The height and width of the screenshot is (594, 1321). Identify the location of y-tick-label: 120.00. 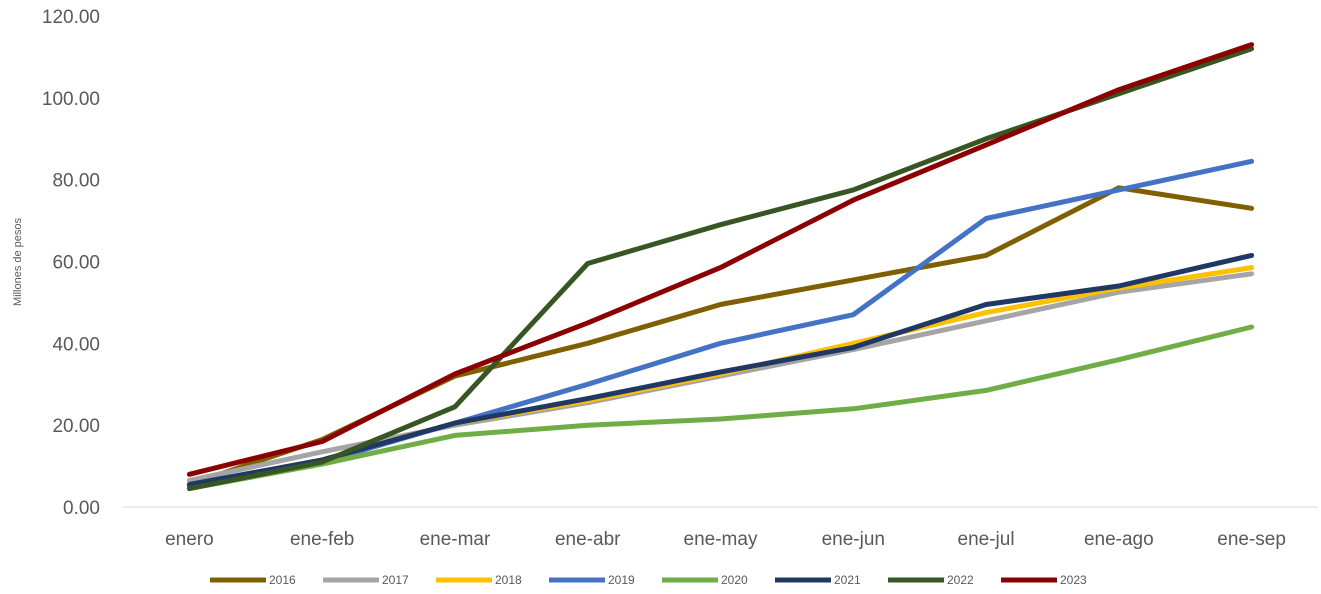
(71, 17).